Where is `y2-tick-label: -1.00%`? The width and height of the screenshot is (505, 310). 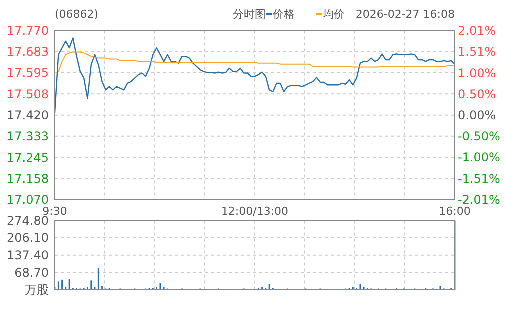 y2-tick-label: -1.00% is located at coordinates (479, 157).